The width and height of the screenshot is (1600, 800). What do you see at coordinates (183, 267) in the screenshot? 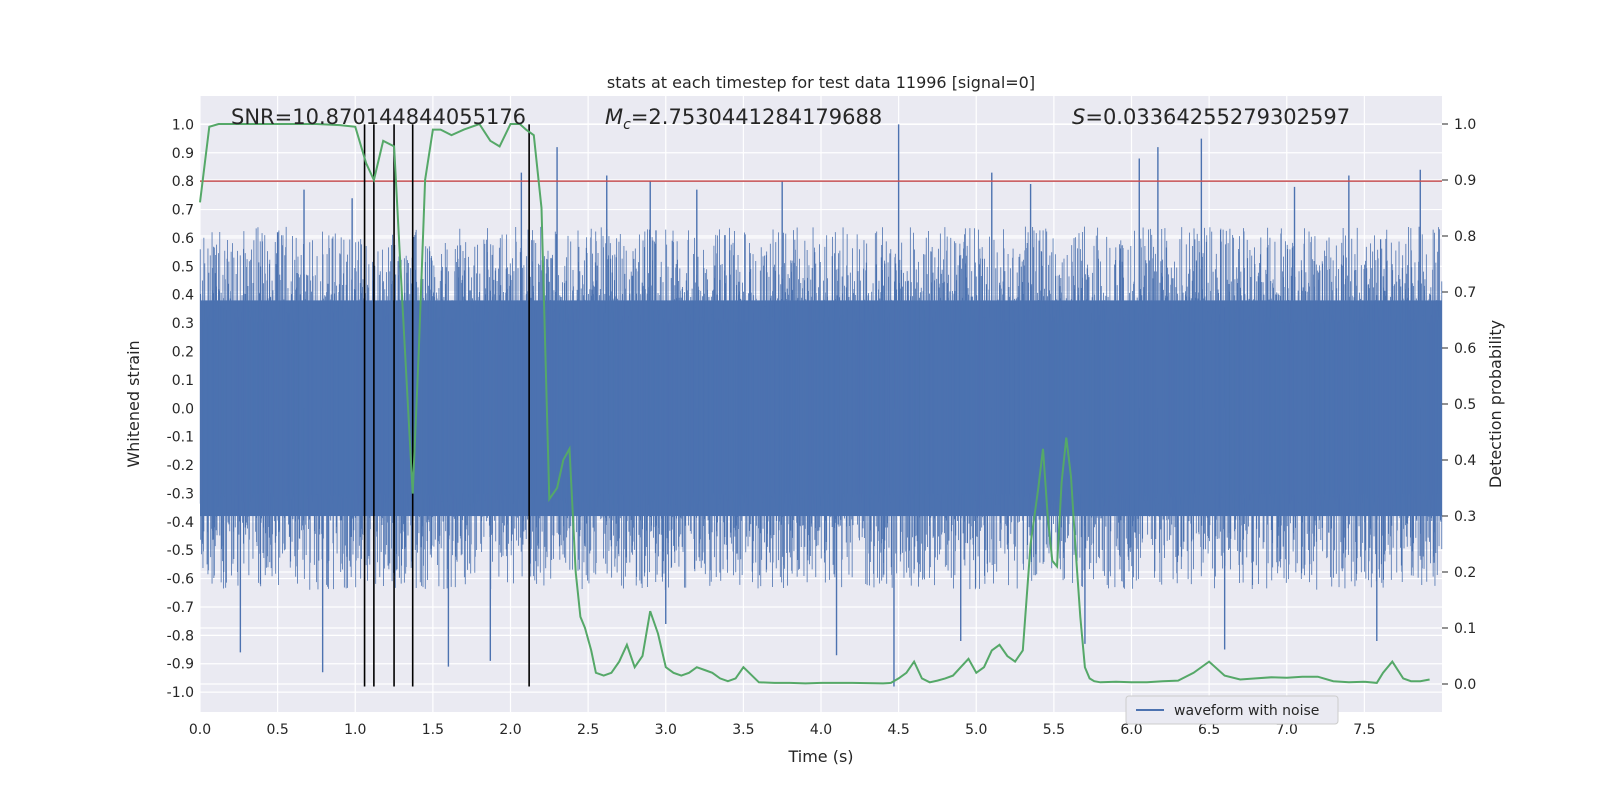
I see `y-tick-label-left: 0.5` at bounding box center [183, 267].